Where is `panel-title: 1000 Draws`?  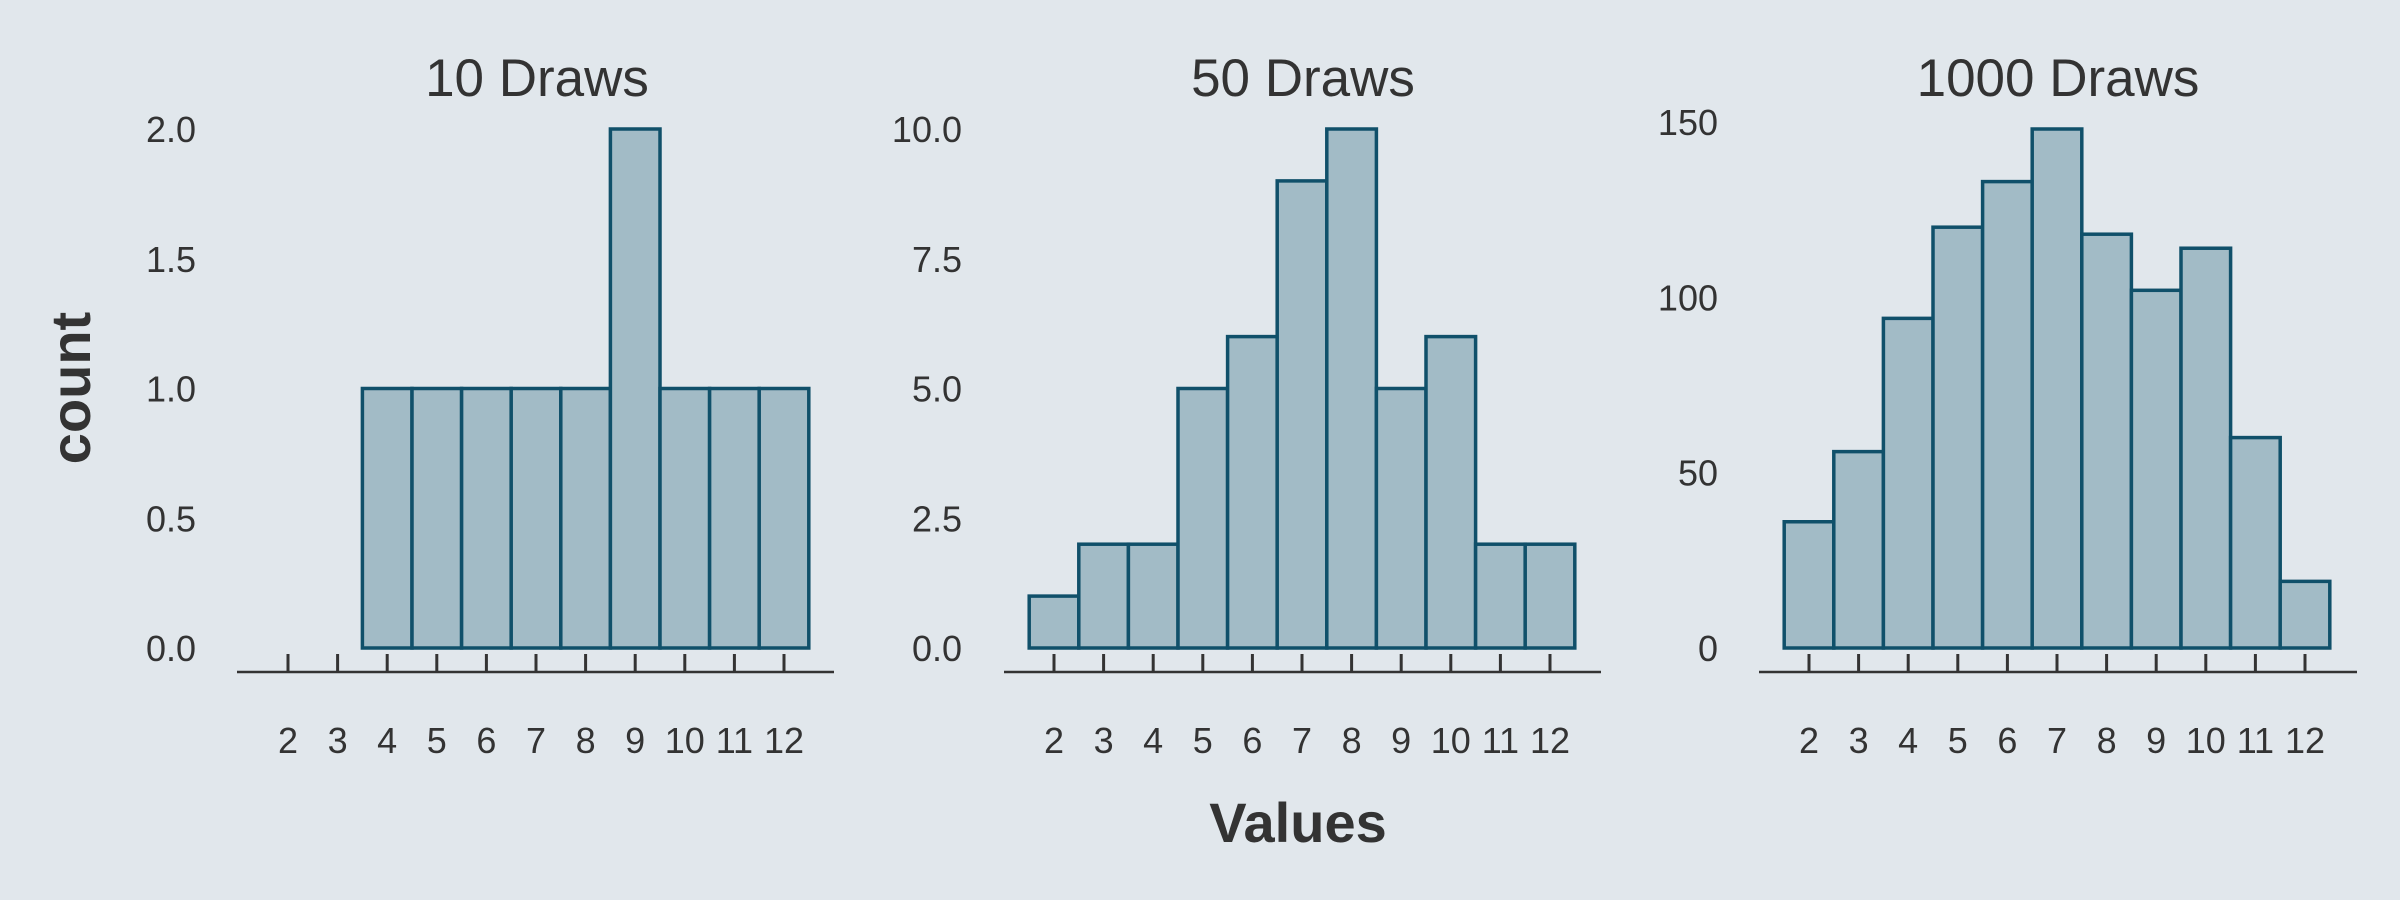
panel-title: 1000 Draws is located at coordinates (2058, 78).